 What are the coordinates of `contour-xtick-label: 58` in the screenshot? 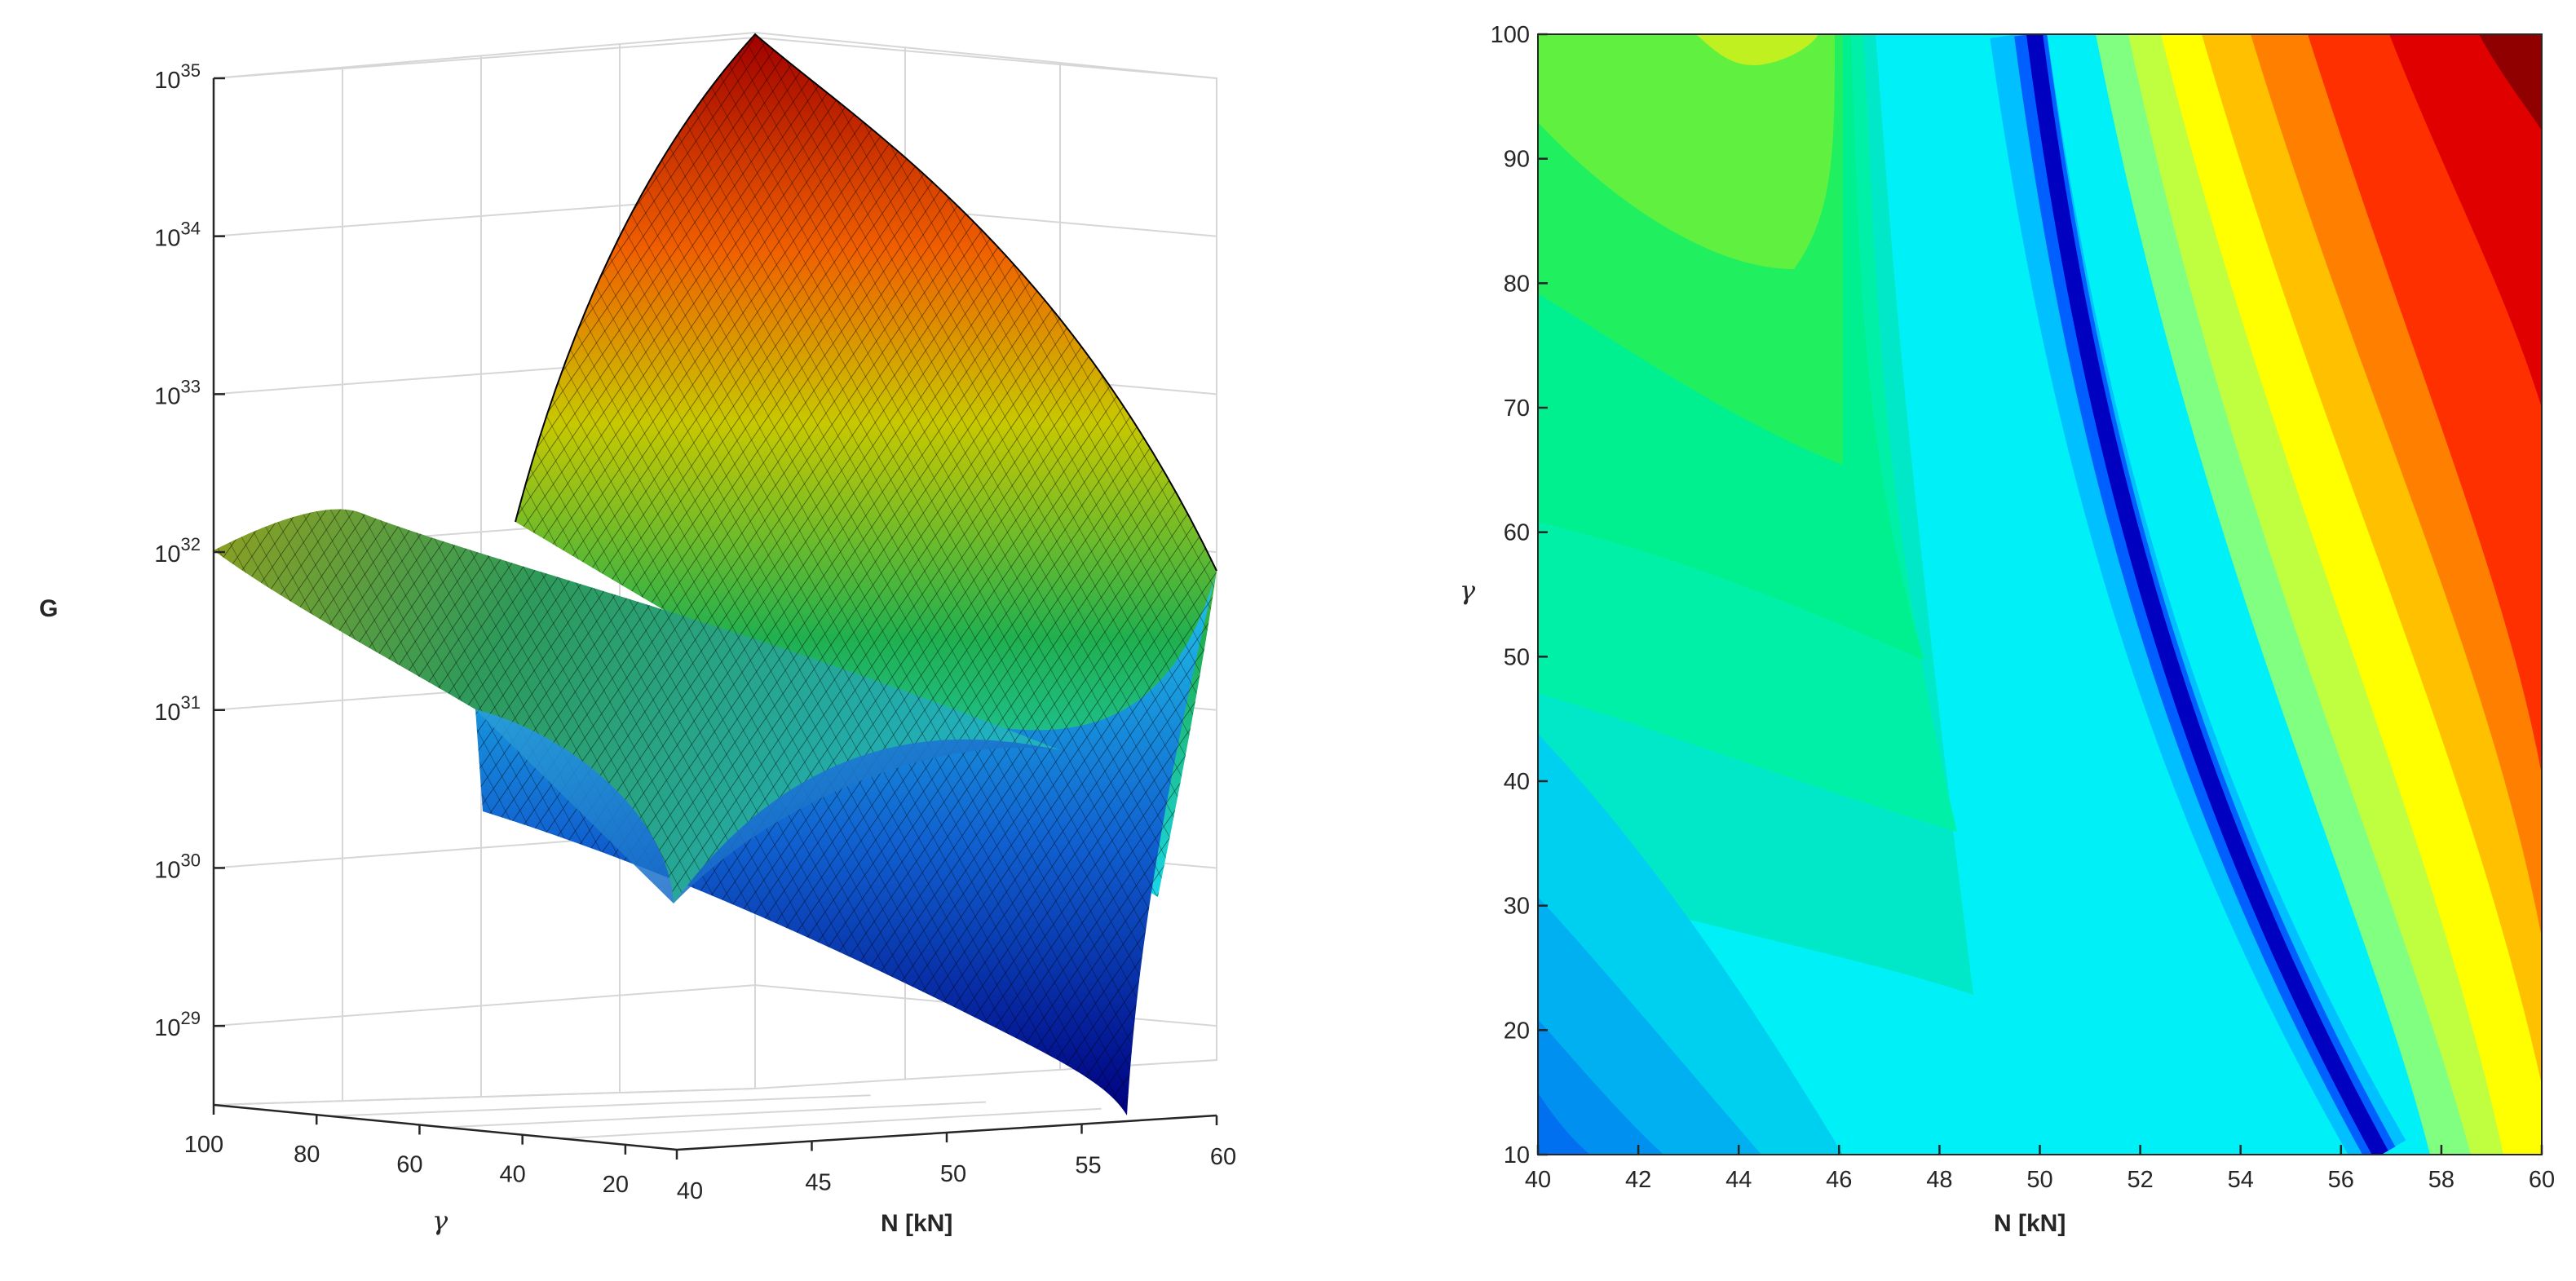 It's located at (2441, 1180).